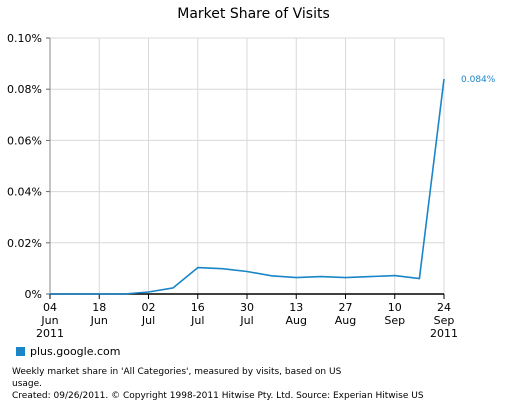  Describe the element at coordinates (75, 351) in the screenshot. I see `legend-label: plus.google.com` at that location.